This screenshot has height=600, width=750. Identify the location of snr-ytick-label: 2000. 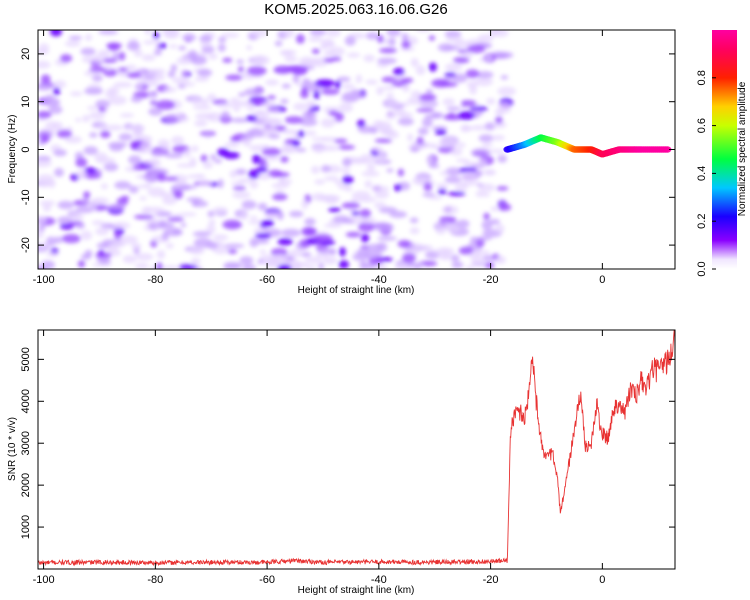
(26, 485).